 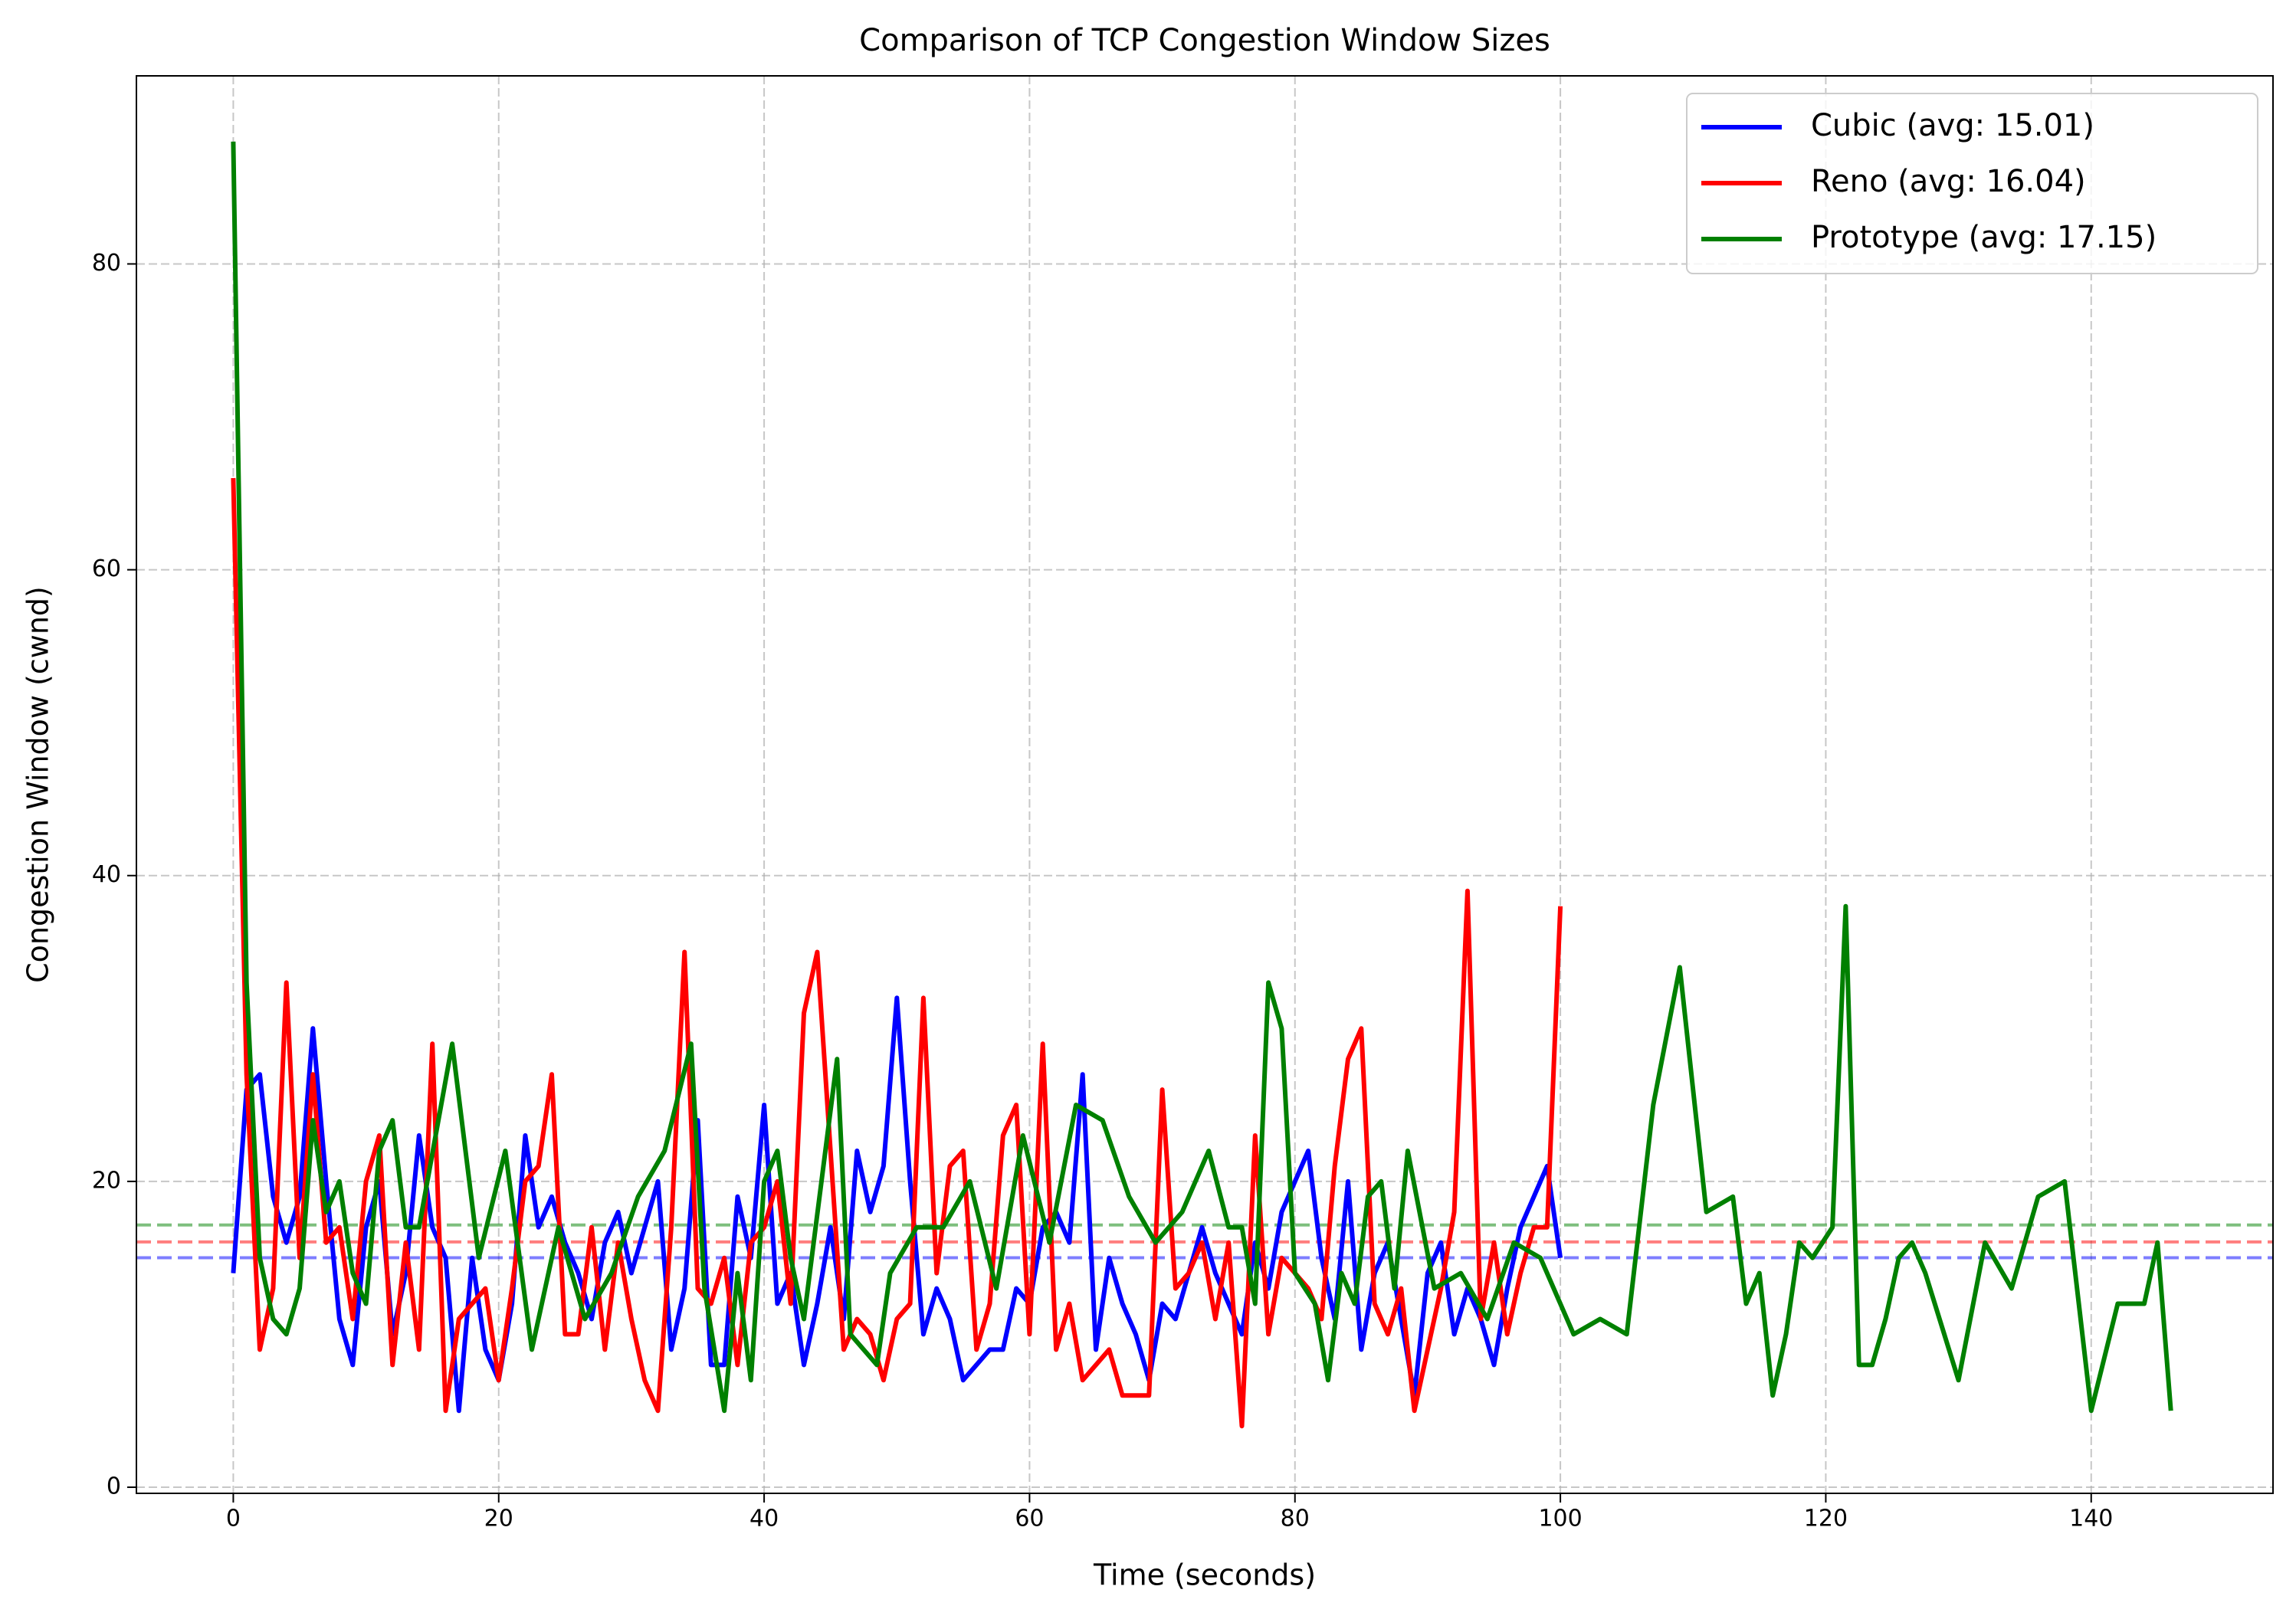 What do you see at coordinates (114, 1486) in the screenshot?
I see `y-tick-label: 0` at bounding box center [114, 1486].